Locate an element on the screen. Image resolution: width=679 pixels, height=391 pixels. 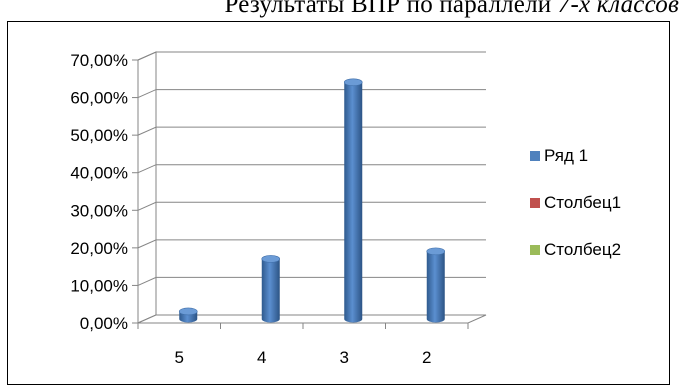
side-wall is located at coordinates (147, 187).